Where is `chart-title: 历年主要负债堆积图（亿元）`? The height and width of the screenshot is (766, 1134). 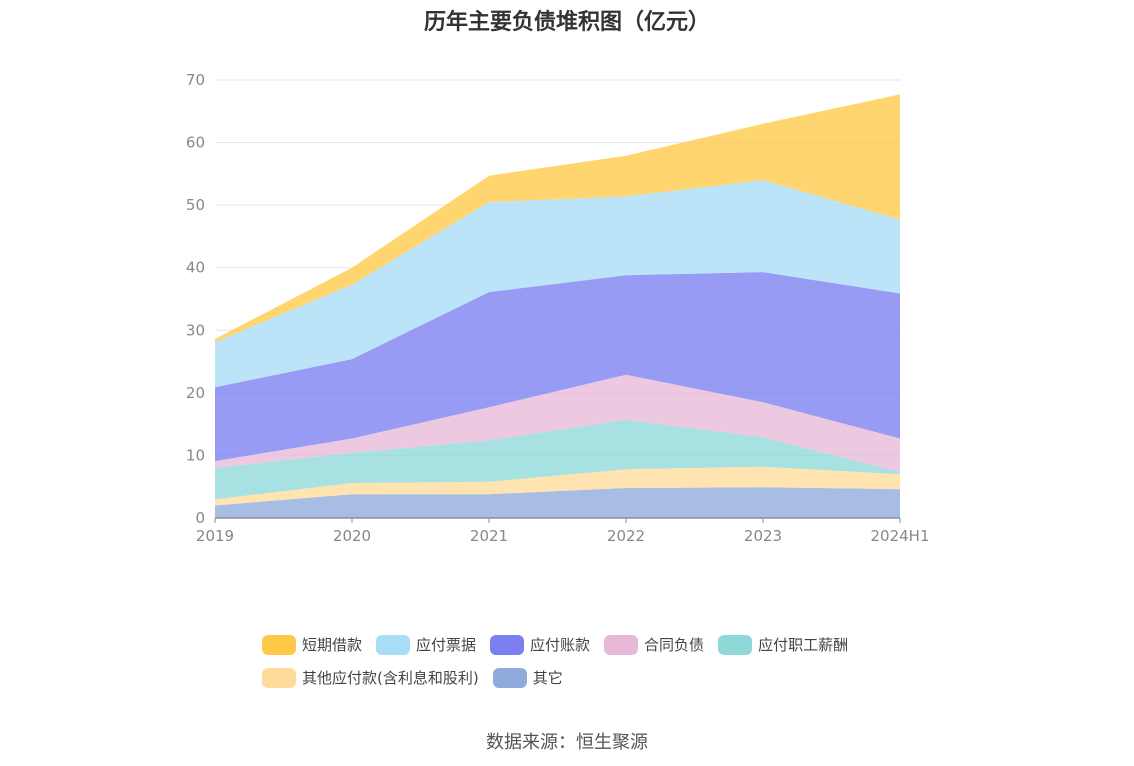 chart-title: 历年主要负债堆积图（亿元） is located at coordinates (566, 22).